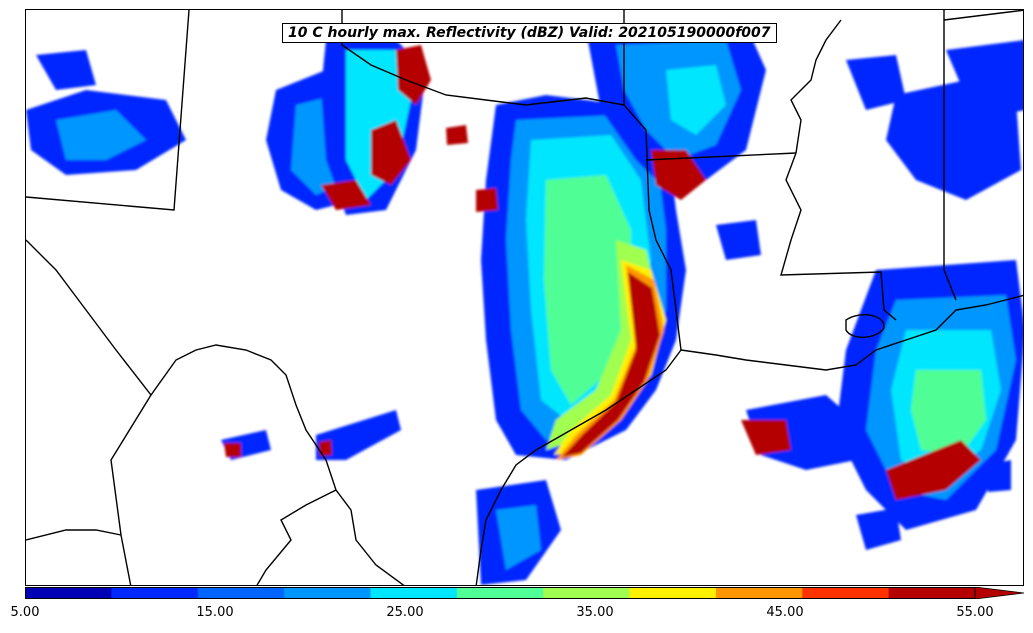  Describe the element at coordinates (785, 612) in the screenshot. I see `colorbar-tick-label: 45.00` at that location.